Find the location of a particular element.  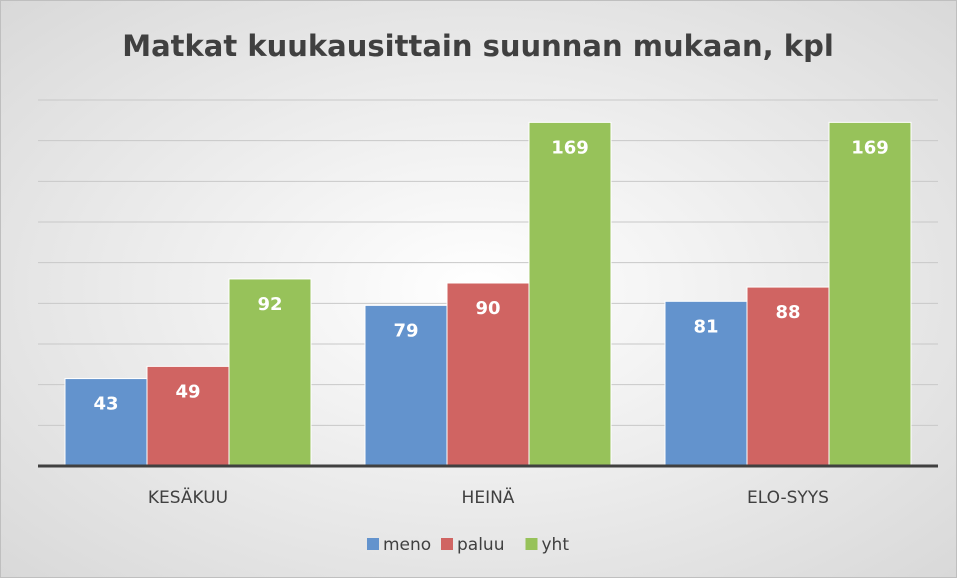

data-label: 92 is located at coordinates (269, 304).